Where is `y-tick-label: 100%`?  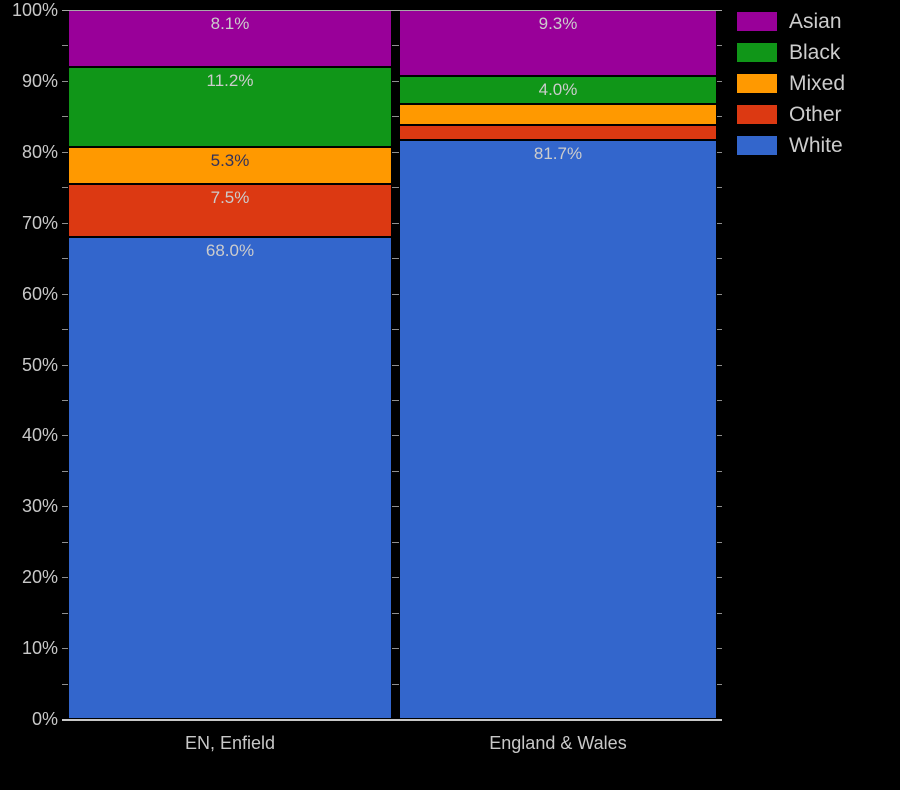 y-tick-label: 100% is located at coordinates (34, 10).